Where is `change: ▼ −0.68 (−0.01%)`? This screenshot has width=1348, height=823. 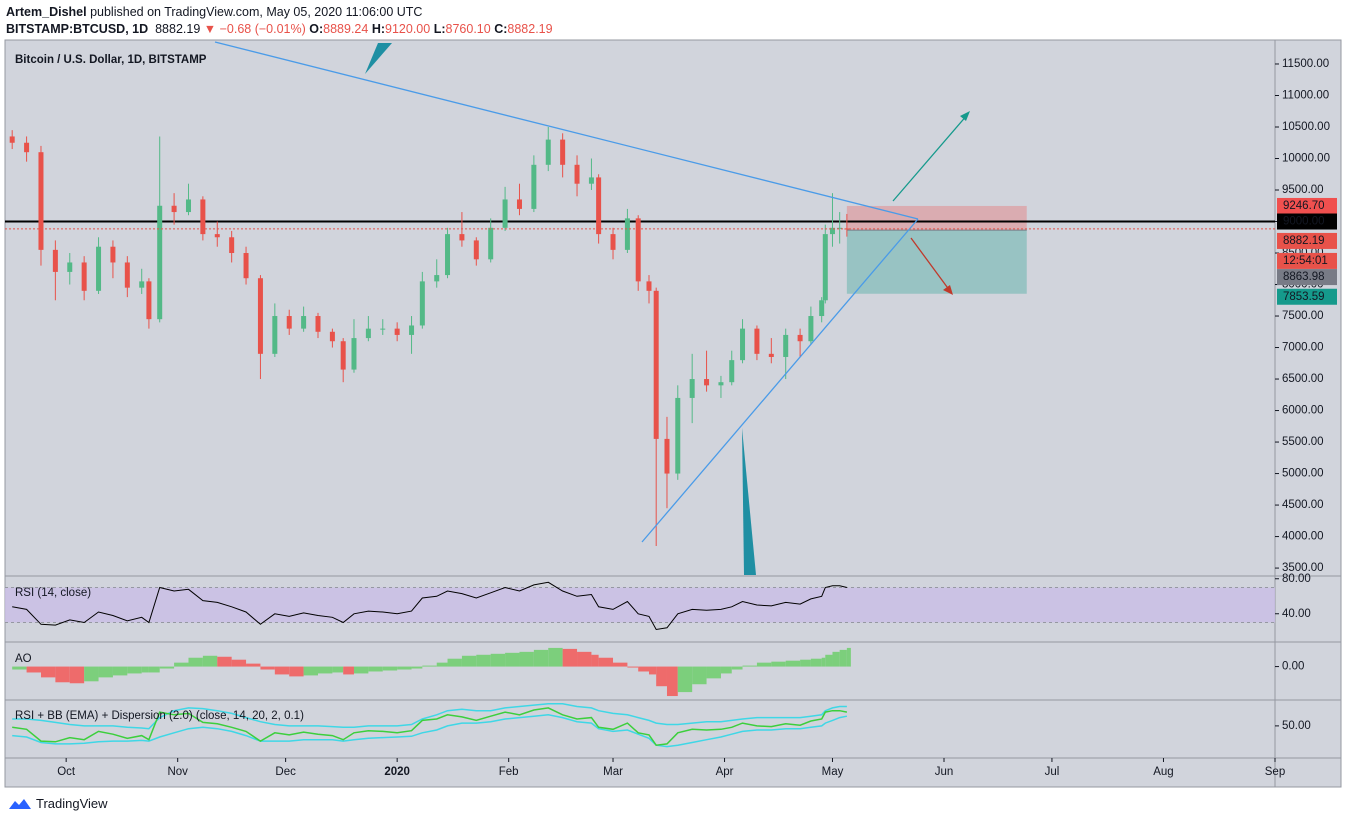 change: ▼ −0.68 (−0.01%) is located at coordinates (254, 29).